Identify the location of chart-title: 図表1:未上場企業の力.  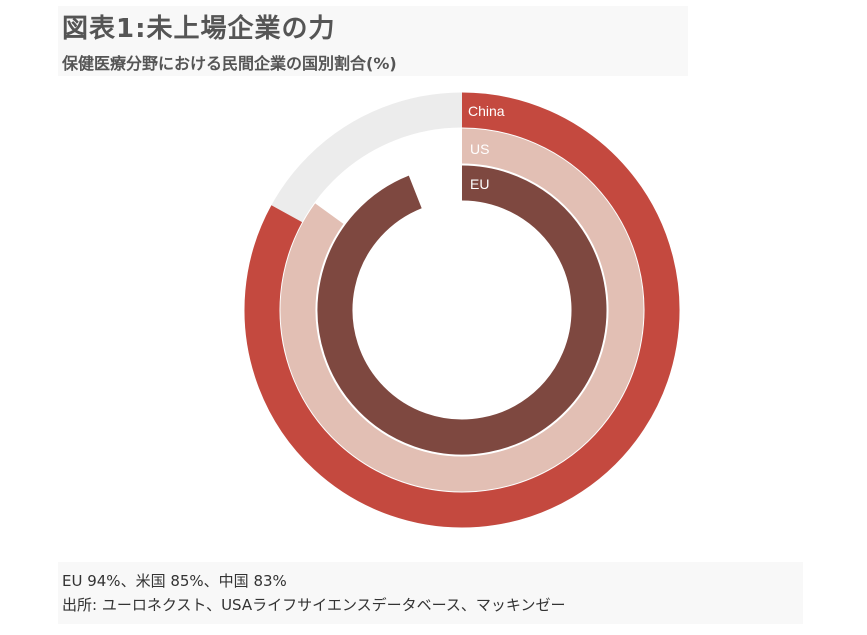
(199, 29).